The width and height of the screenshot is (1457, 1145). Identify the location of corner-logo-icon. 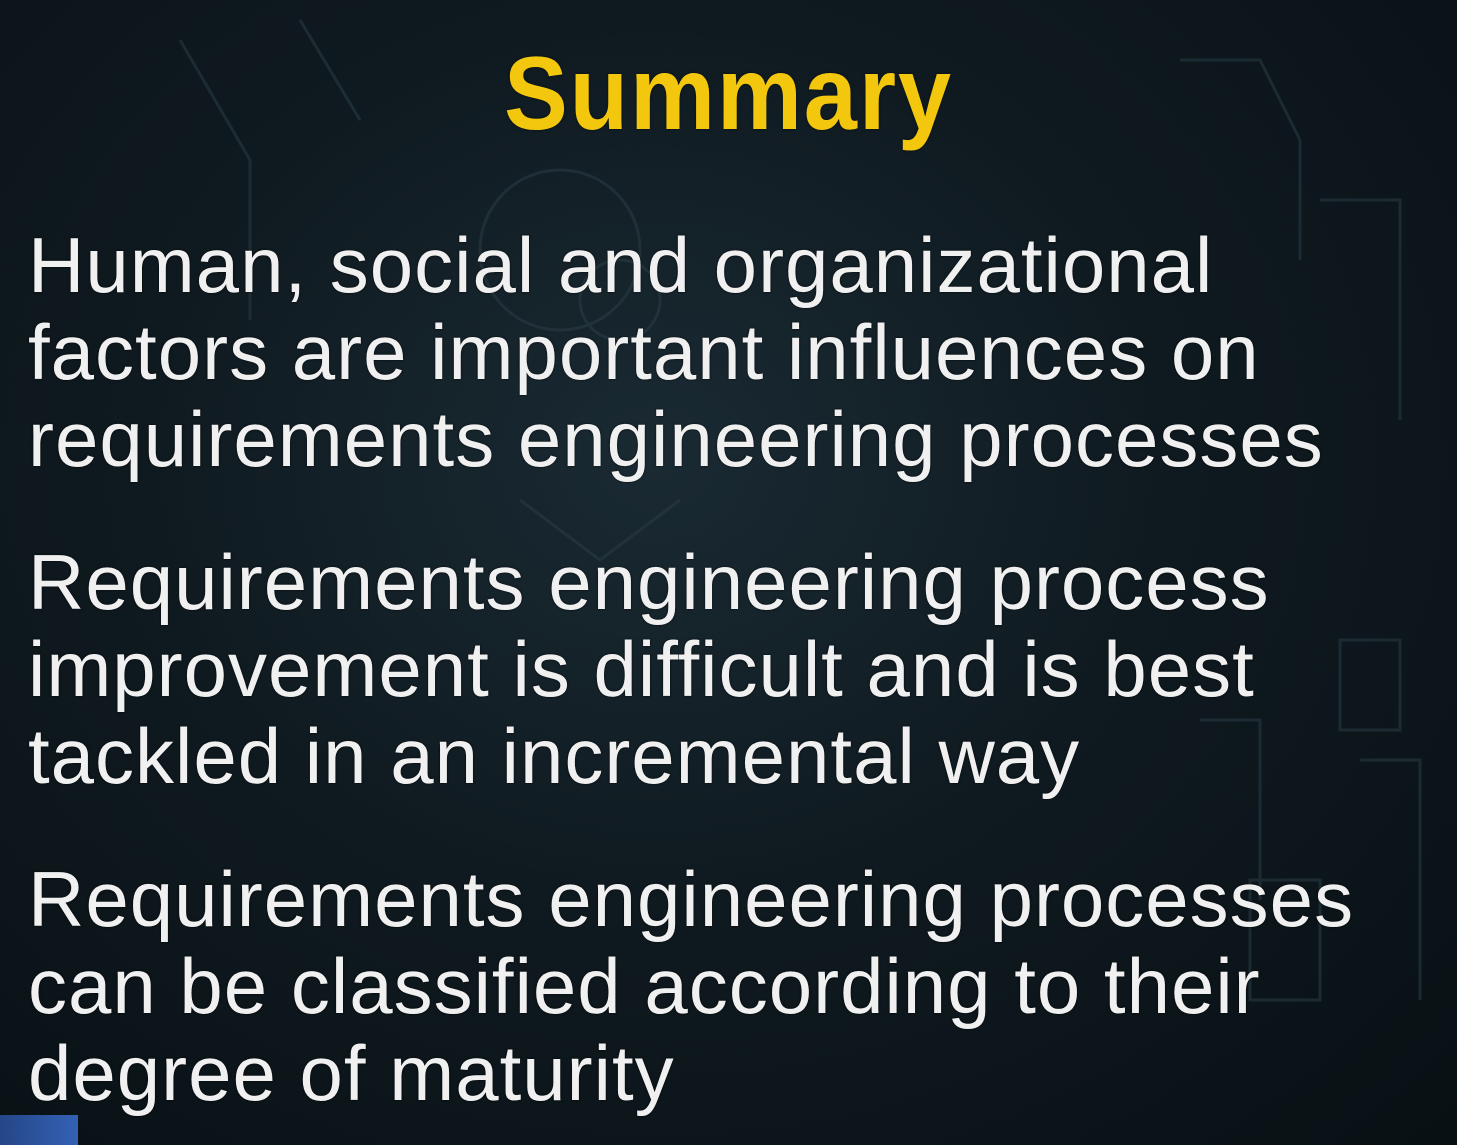
(39, 1130).